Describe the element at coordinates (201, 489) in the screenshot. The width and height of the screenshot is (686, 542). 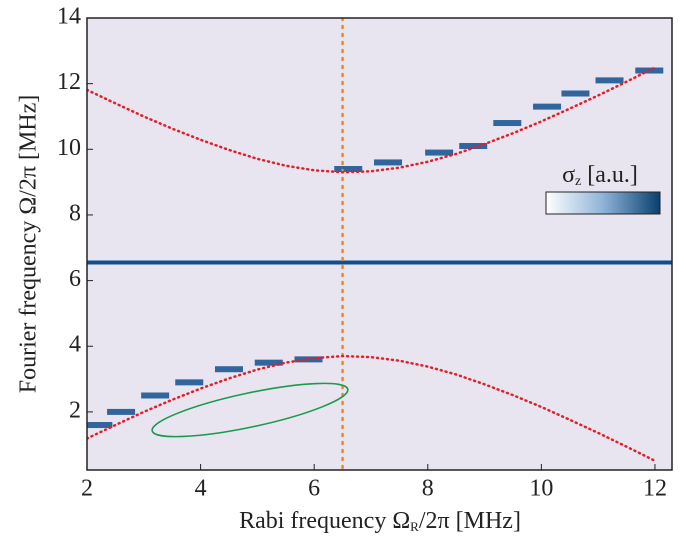
I see `x-tick-label: 4` at that location.